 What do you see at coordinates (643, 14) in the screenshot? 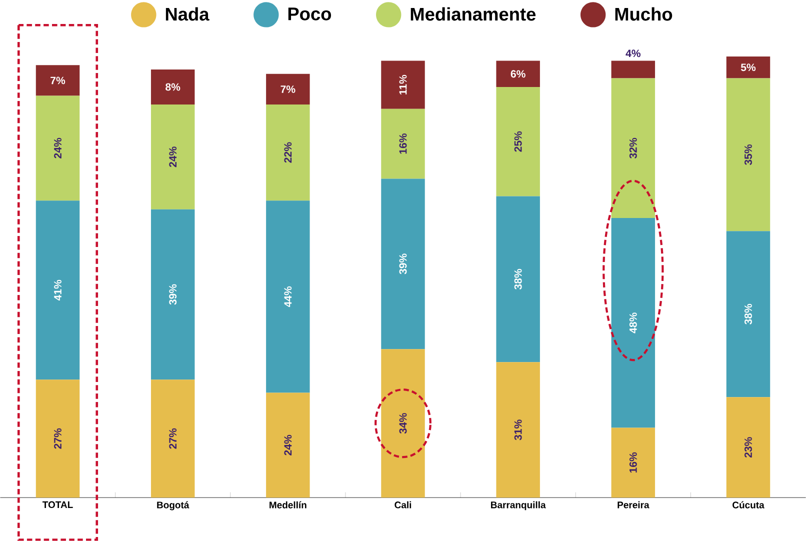
I see `legend-label: Mucho` at bounding box center [643, 14].